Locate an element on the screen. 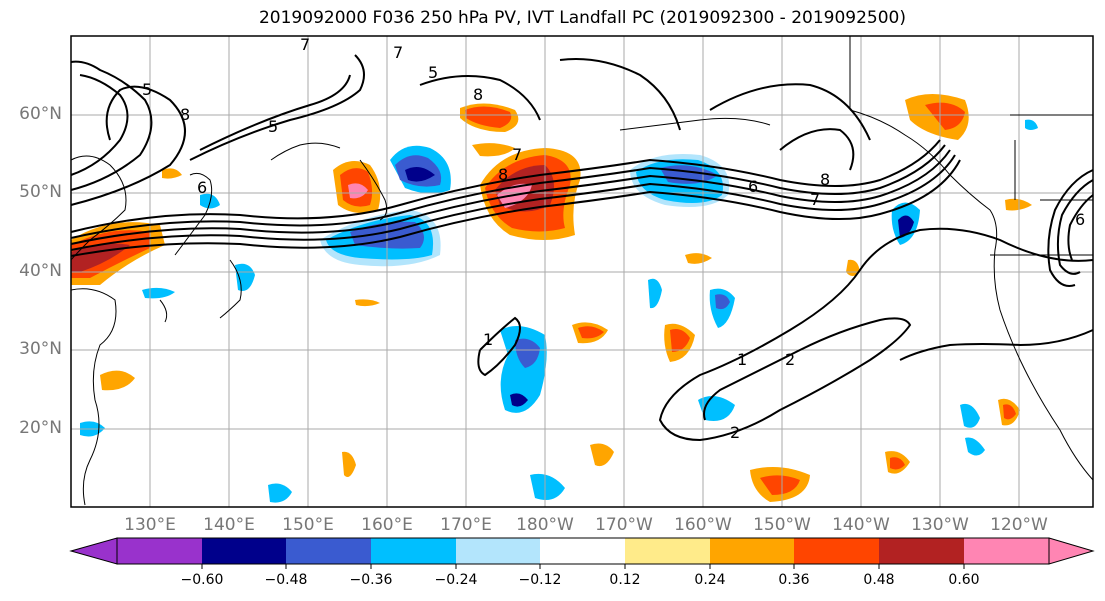  lon-label: 150°W is located at coordinates (782, 525).